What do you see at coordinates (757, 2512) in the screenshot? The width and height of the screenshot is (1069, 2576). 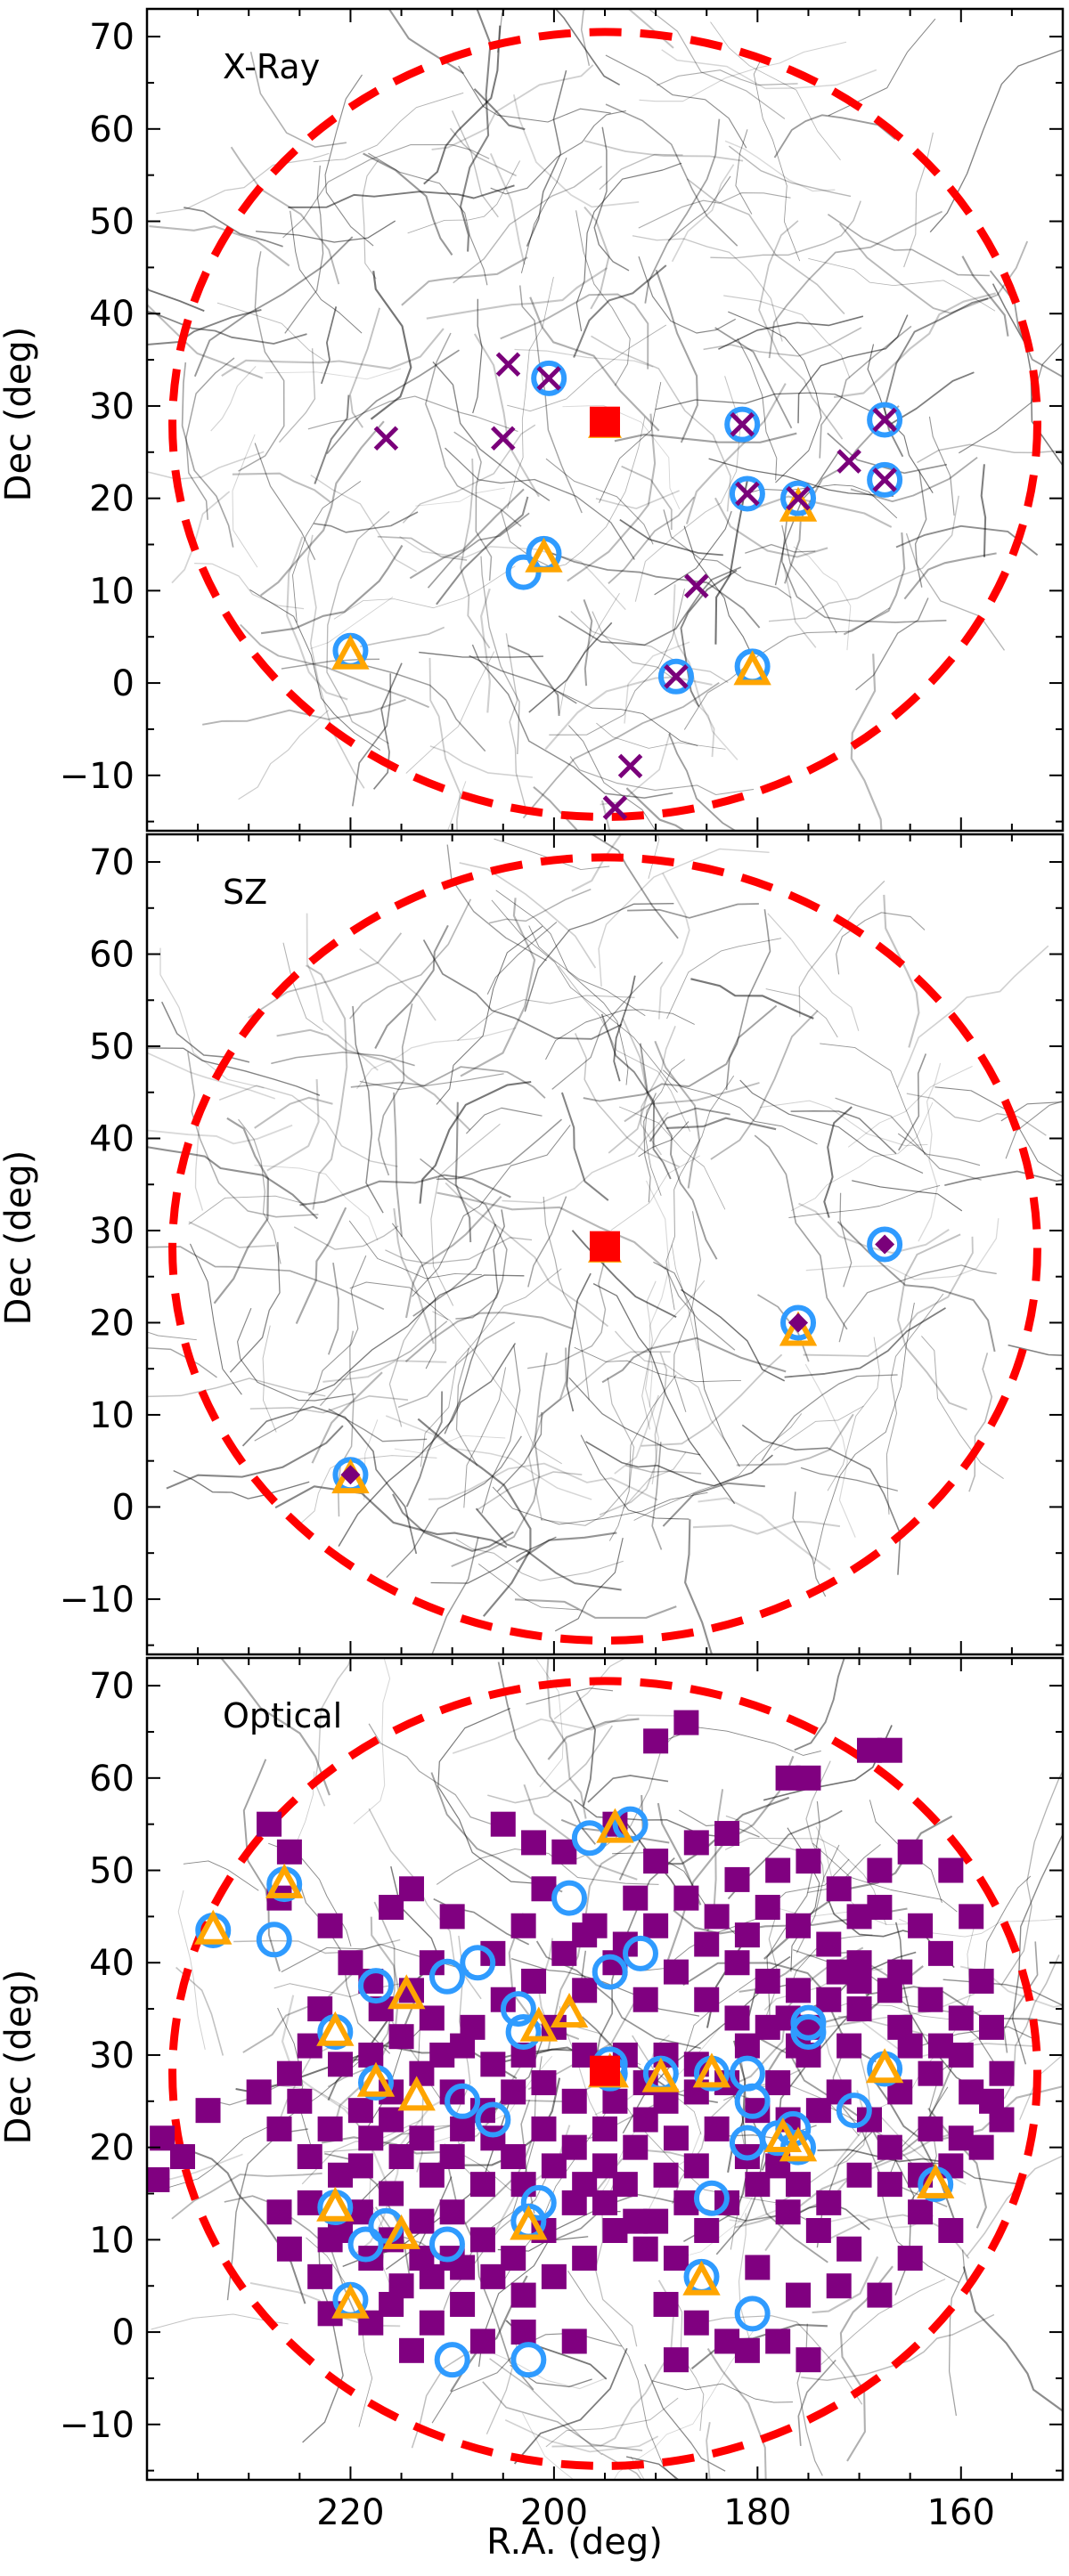 I see `x-tick-label: 180` at bounding box center [757, 2512].